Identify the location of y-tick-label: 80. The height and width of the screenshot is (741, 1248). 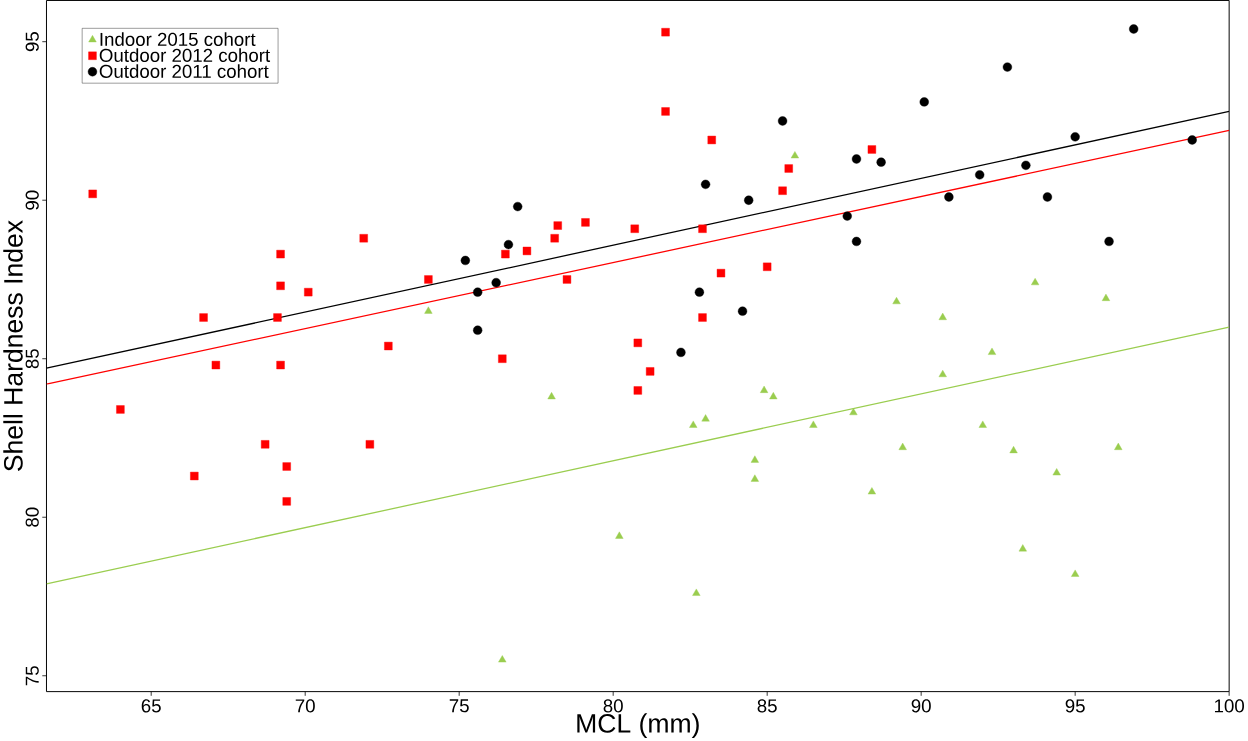
(32, 517).